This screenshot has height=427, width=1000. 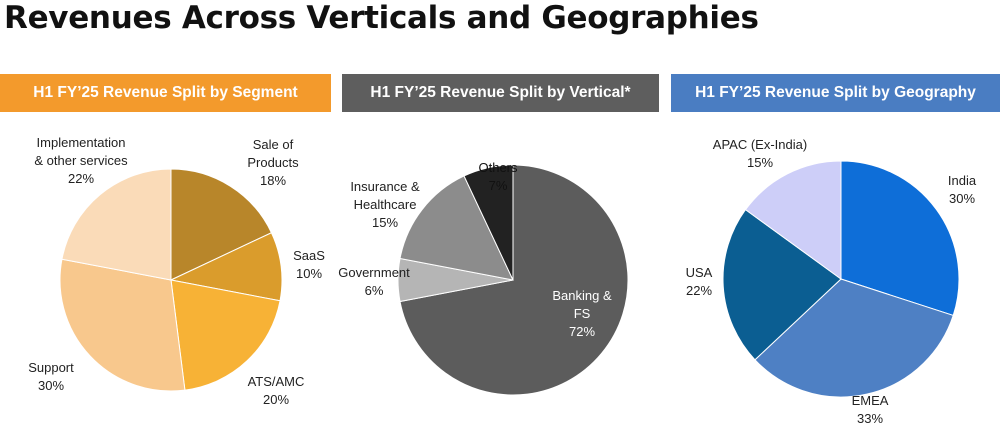 I want to click on geography-slice-apac-ex-india, so click(x=793, y=220).